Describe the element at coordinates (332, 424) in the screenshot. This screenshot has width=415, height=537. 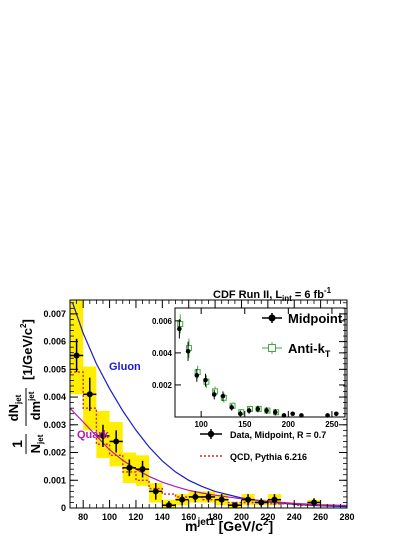
I see `inset-x-tick-label-3: 250` at that location.